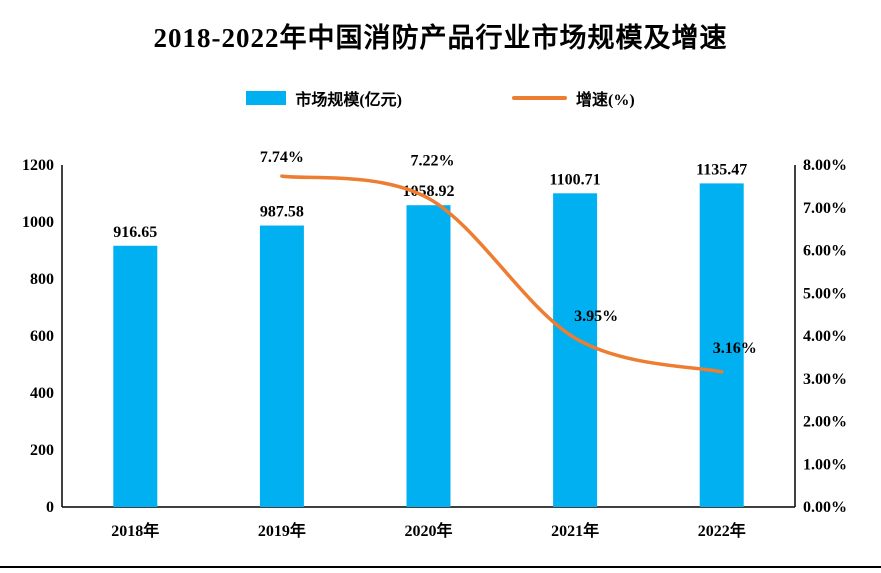  Describe the element at coordinates (42, 450) in the screenshot. I see `left-axis-tick-label: 200` at that location.